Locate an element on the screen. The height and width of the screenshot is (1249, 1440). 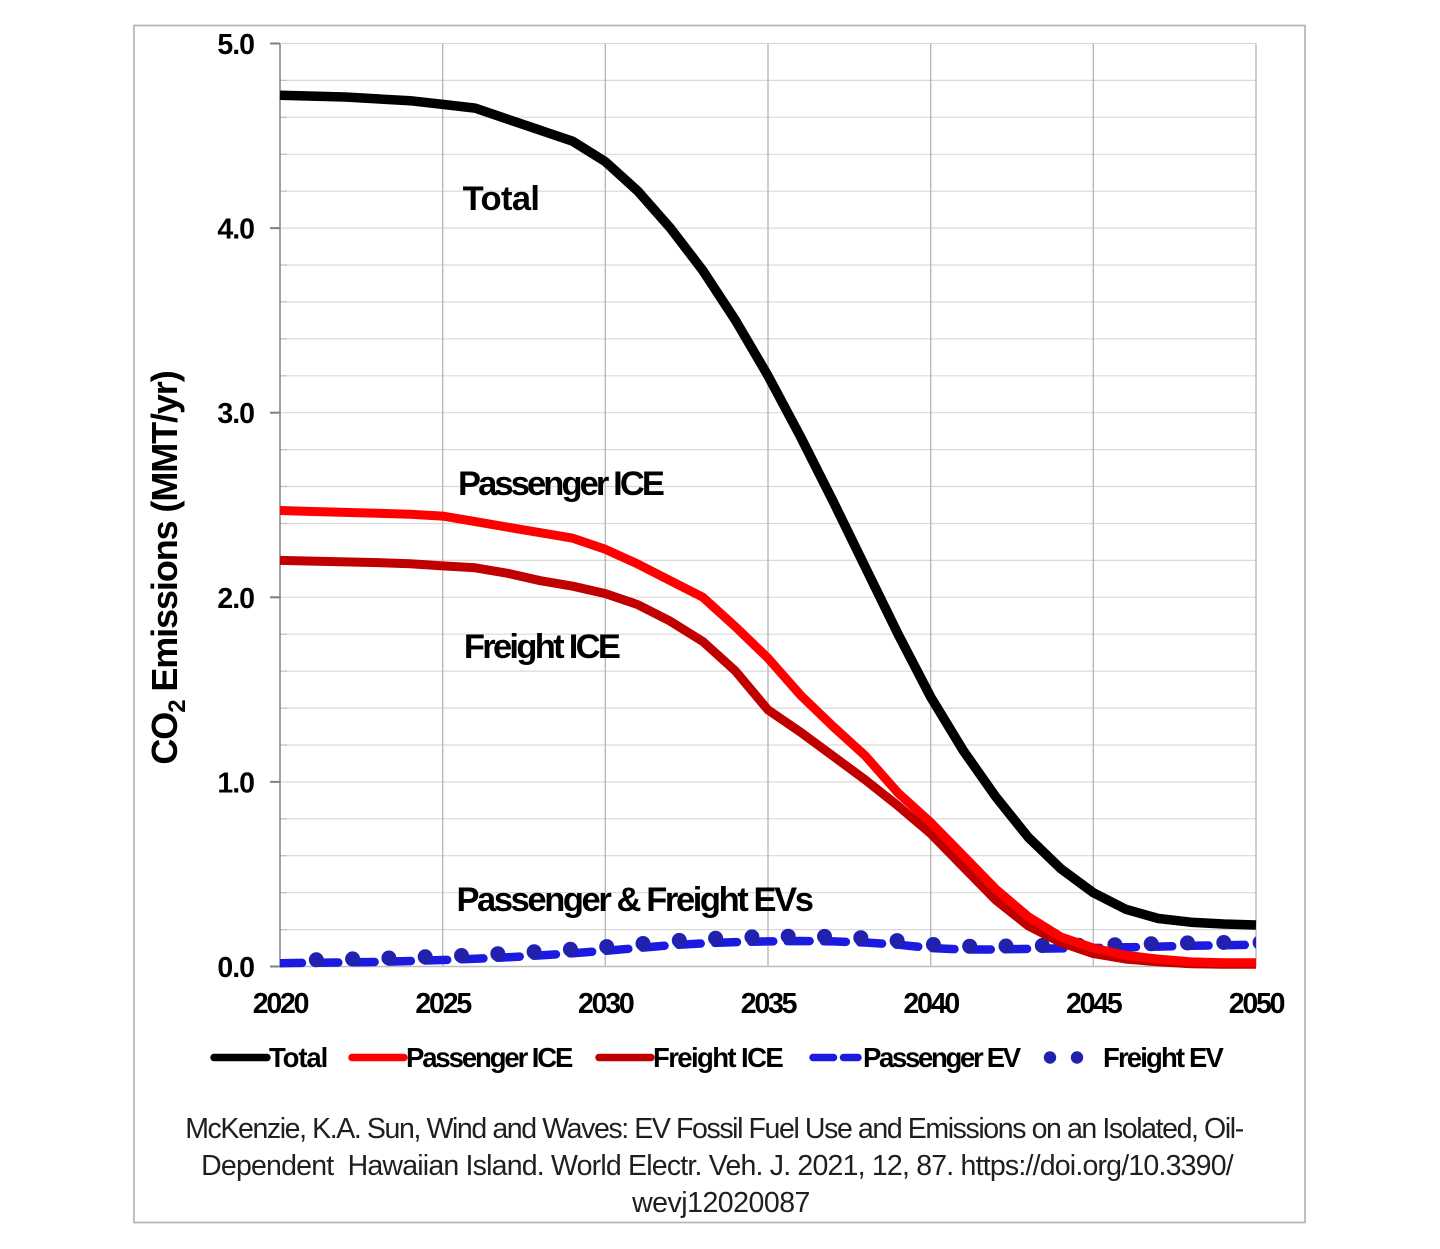
svg-text: 3.0 is located at coordinates (235, 414).